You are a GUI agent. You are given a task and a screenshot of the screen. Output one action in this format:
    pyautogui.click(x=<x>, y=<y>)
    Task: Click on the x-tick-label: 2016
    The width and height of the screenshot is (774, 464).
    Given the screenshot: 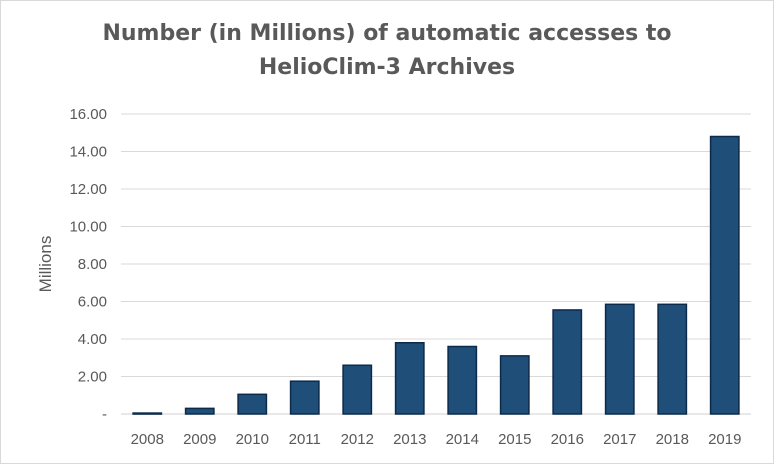 What is the action you would take?
    pyautogui.click(x=567, y=439)
    